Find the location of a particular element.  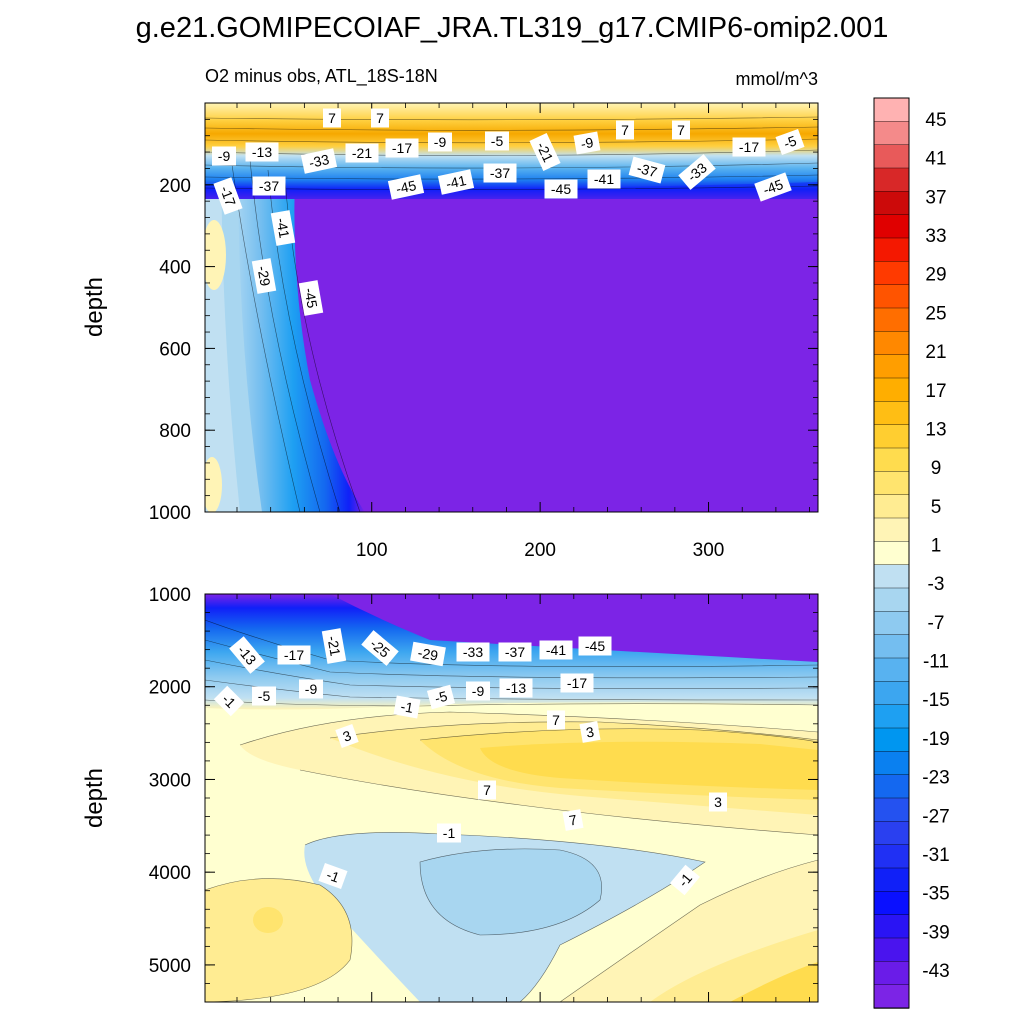

x-tick-label: 200 is located at coordinates (540, 550).